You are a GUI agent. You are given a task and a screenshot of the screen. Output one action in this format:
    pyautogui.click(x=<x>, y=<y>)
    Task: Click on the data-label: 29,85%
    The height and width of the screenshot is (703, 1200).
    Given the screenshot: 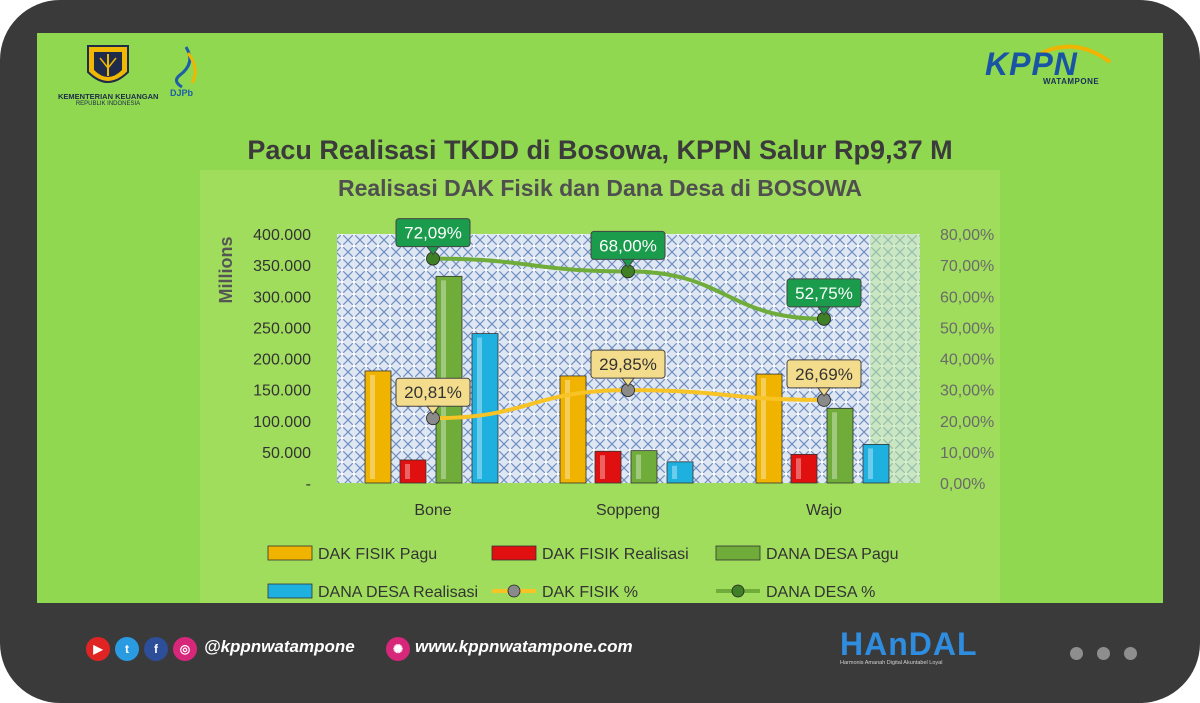 What is the action you would take?
    pyautogui.click(x=628, y=364)
    